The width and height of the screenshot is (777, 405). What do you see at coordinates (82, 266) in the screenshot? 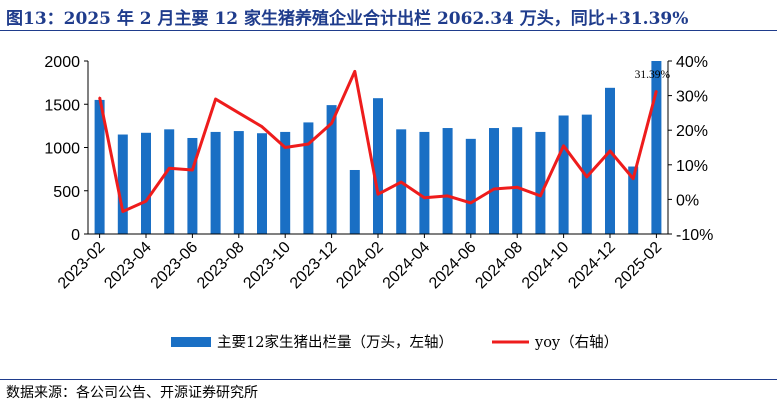
I see `x-tick-label: 2023-02` at bounding box center [82, 266].